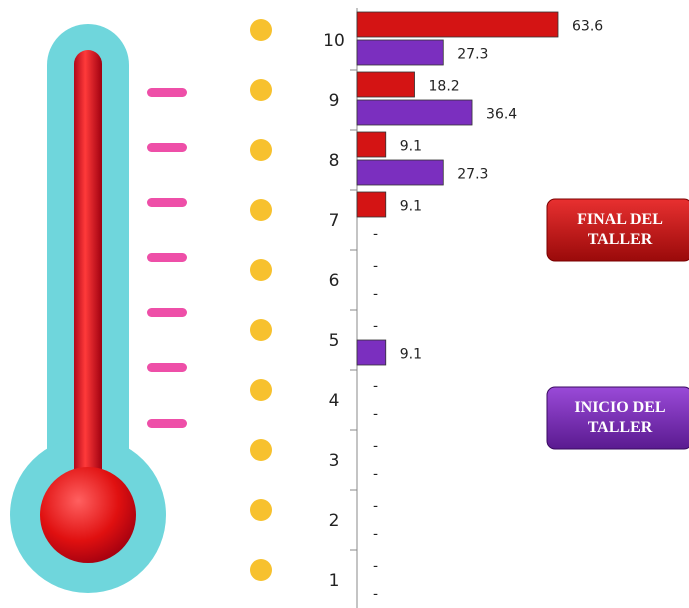  Describe the element at coordinates (587, 27) in the screenshot. I see `value-label: 63.6` at that location.